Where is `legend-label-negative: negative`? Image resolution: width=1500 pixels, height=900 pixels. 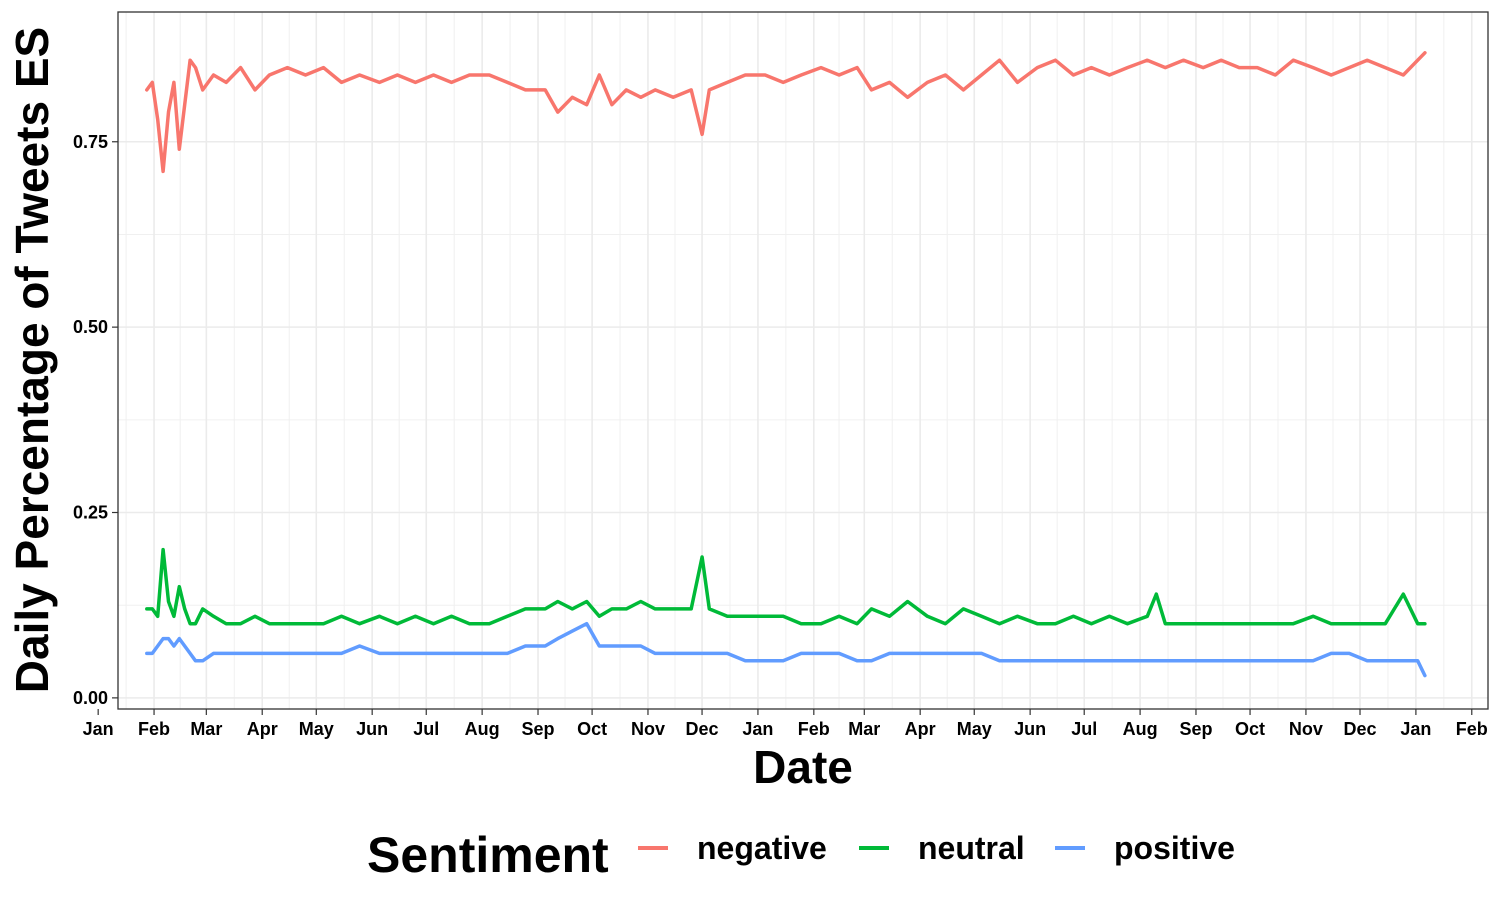
legend-label-negative: negative is located at coordinates (762, 848).